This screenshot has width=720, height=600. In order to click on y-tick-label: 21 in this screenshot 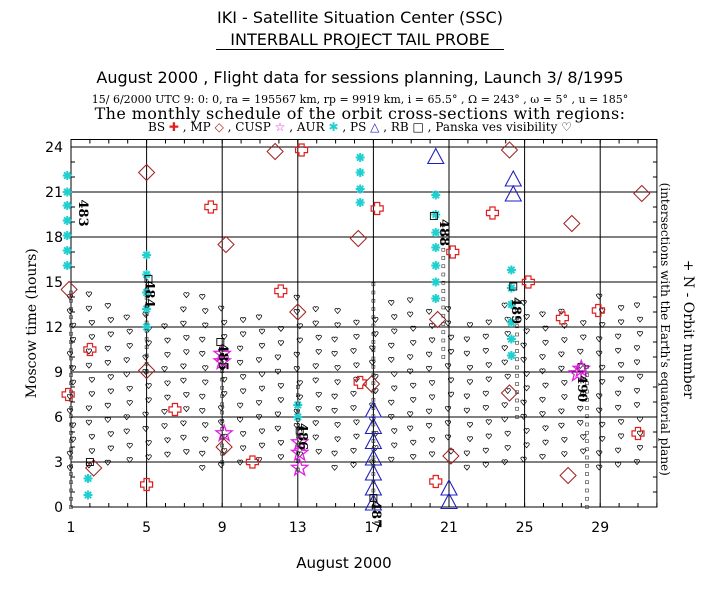, I will do `click(54, 193)`.